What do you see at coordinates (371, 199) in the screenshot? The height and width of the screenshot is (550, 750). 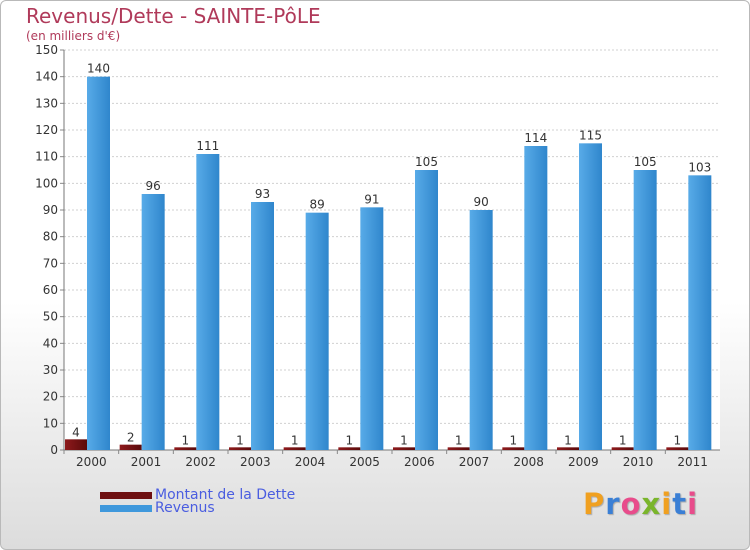 I see `data-label-revenus-2005: 91` at bounding box center [371, 199].